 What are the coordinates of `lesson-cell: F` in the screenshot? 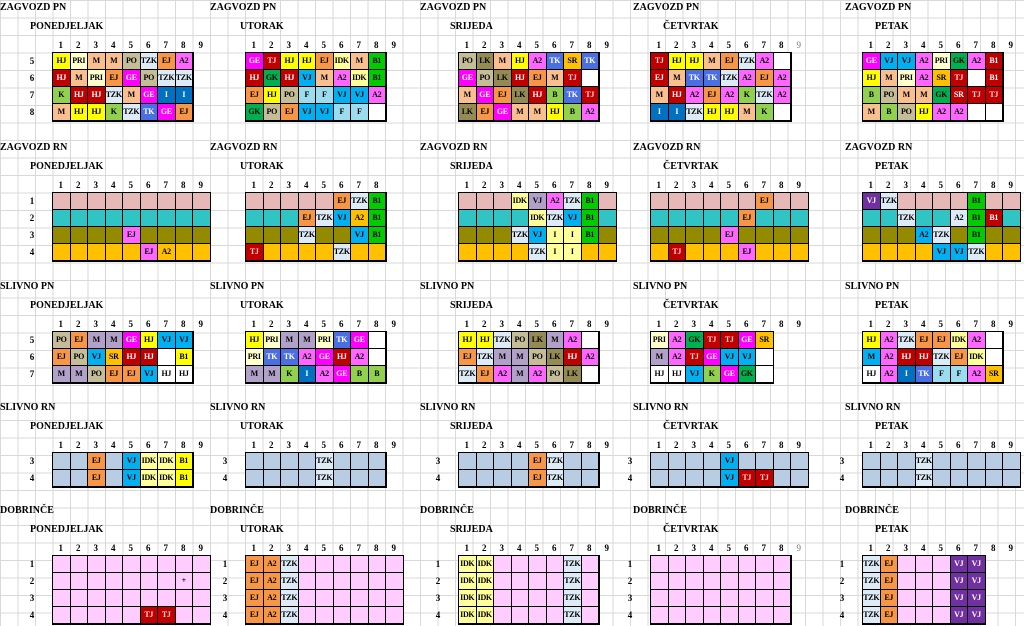 It's located at (942, 374).